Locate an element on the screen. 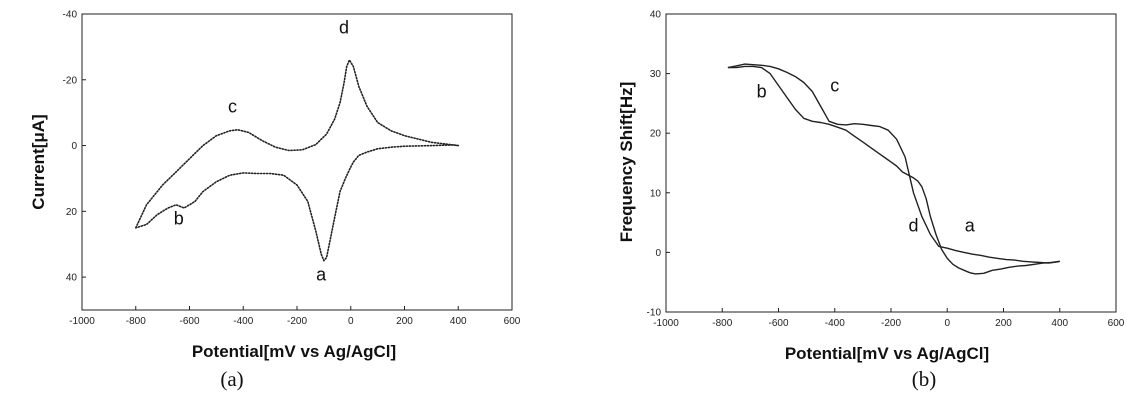  x-tick-label-a-1: -800 is located at coordinates (136, 321).